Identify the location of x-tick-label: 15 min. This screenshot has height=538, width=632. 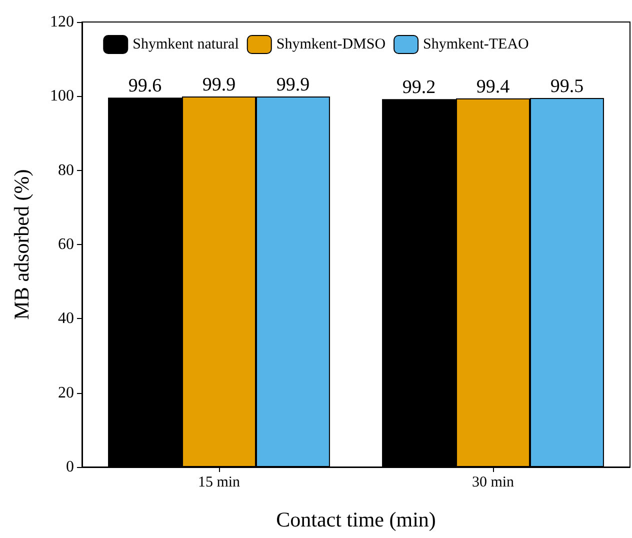
(219, 482).